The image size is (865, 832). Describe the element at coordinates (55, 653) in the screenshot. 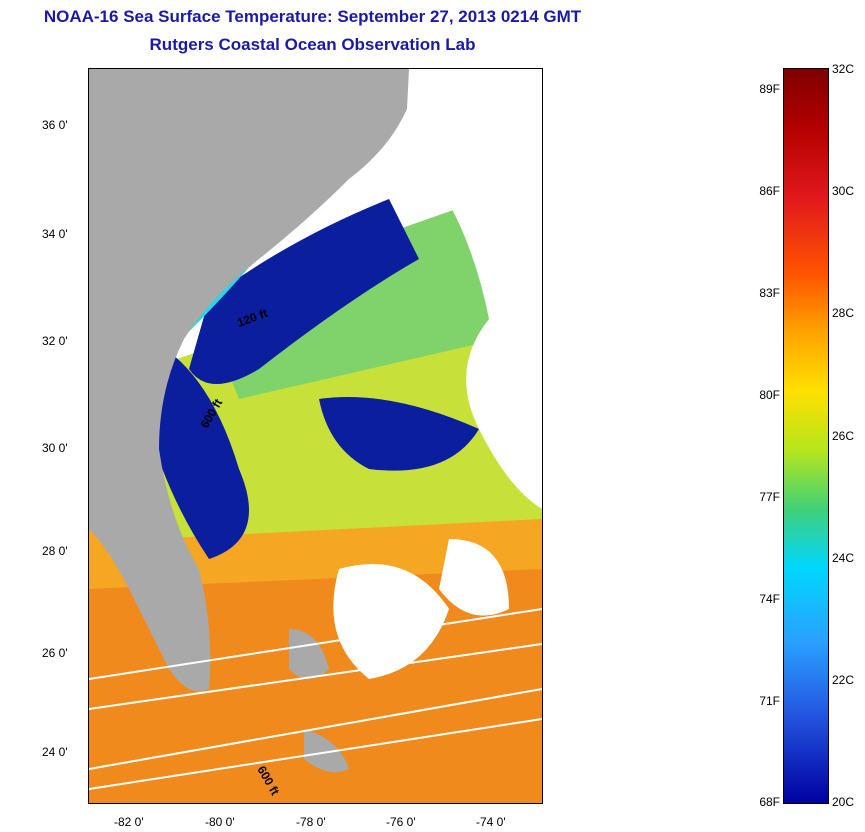

I see `lat-tick-label: 26 0'` at that location.